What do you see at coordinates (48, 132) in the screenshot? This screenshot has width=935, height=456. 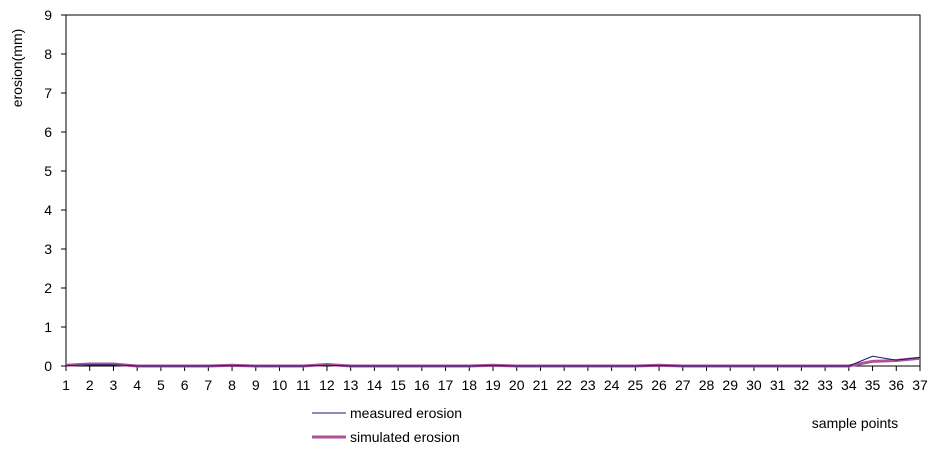 I see `y-tick-label: 6` at bounding box center [48, 132].